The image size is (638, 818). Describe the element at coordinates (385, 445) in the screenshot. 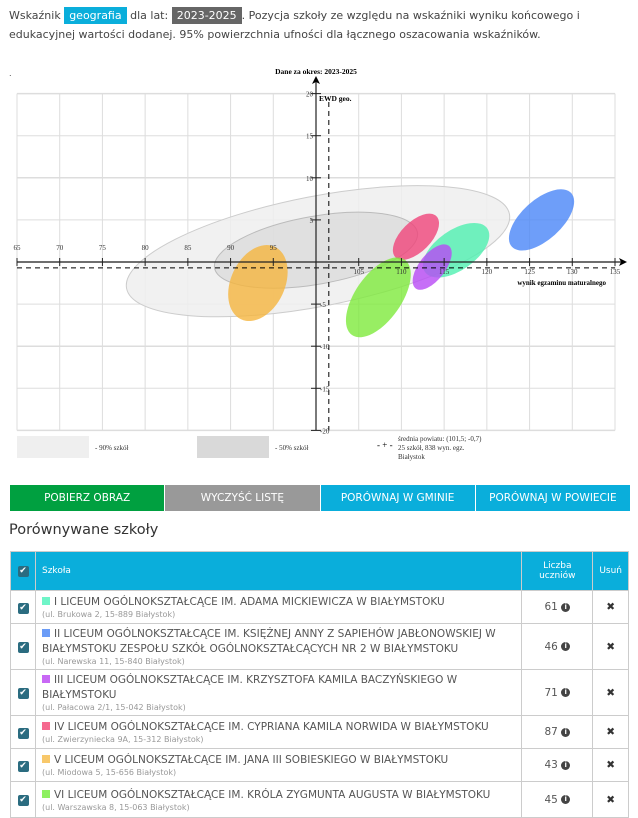

I see `legend-mean-icon: - + -` at that location.